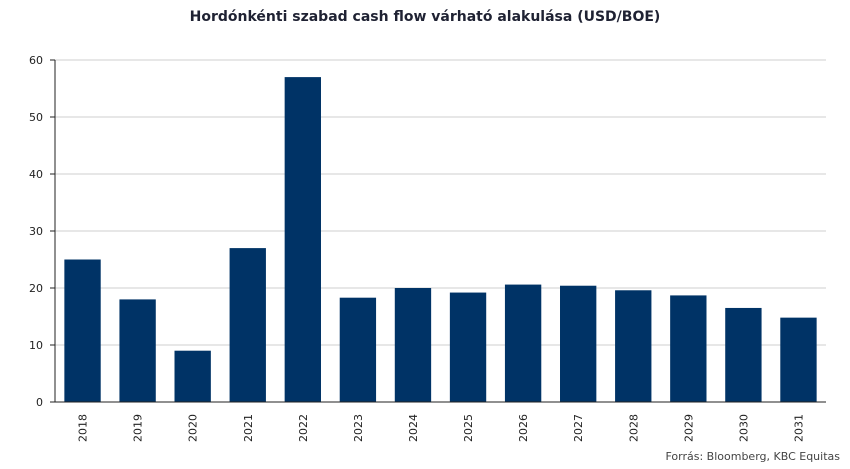 Image resolution: width=850 pixels, height=469 pixels. Describe the element at coordinates (36, 345) in the screenshot. I see `y-tick-label: 10` at that location.